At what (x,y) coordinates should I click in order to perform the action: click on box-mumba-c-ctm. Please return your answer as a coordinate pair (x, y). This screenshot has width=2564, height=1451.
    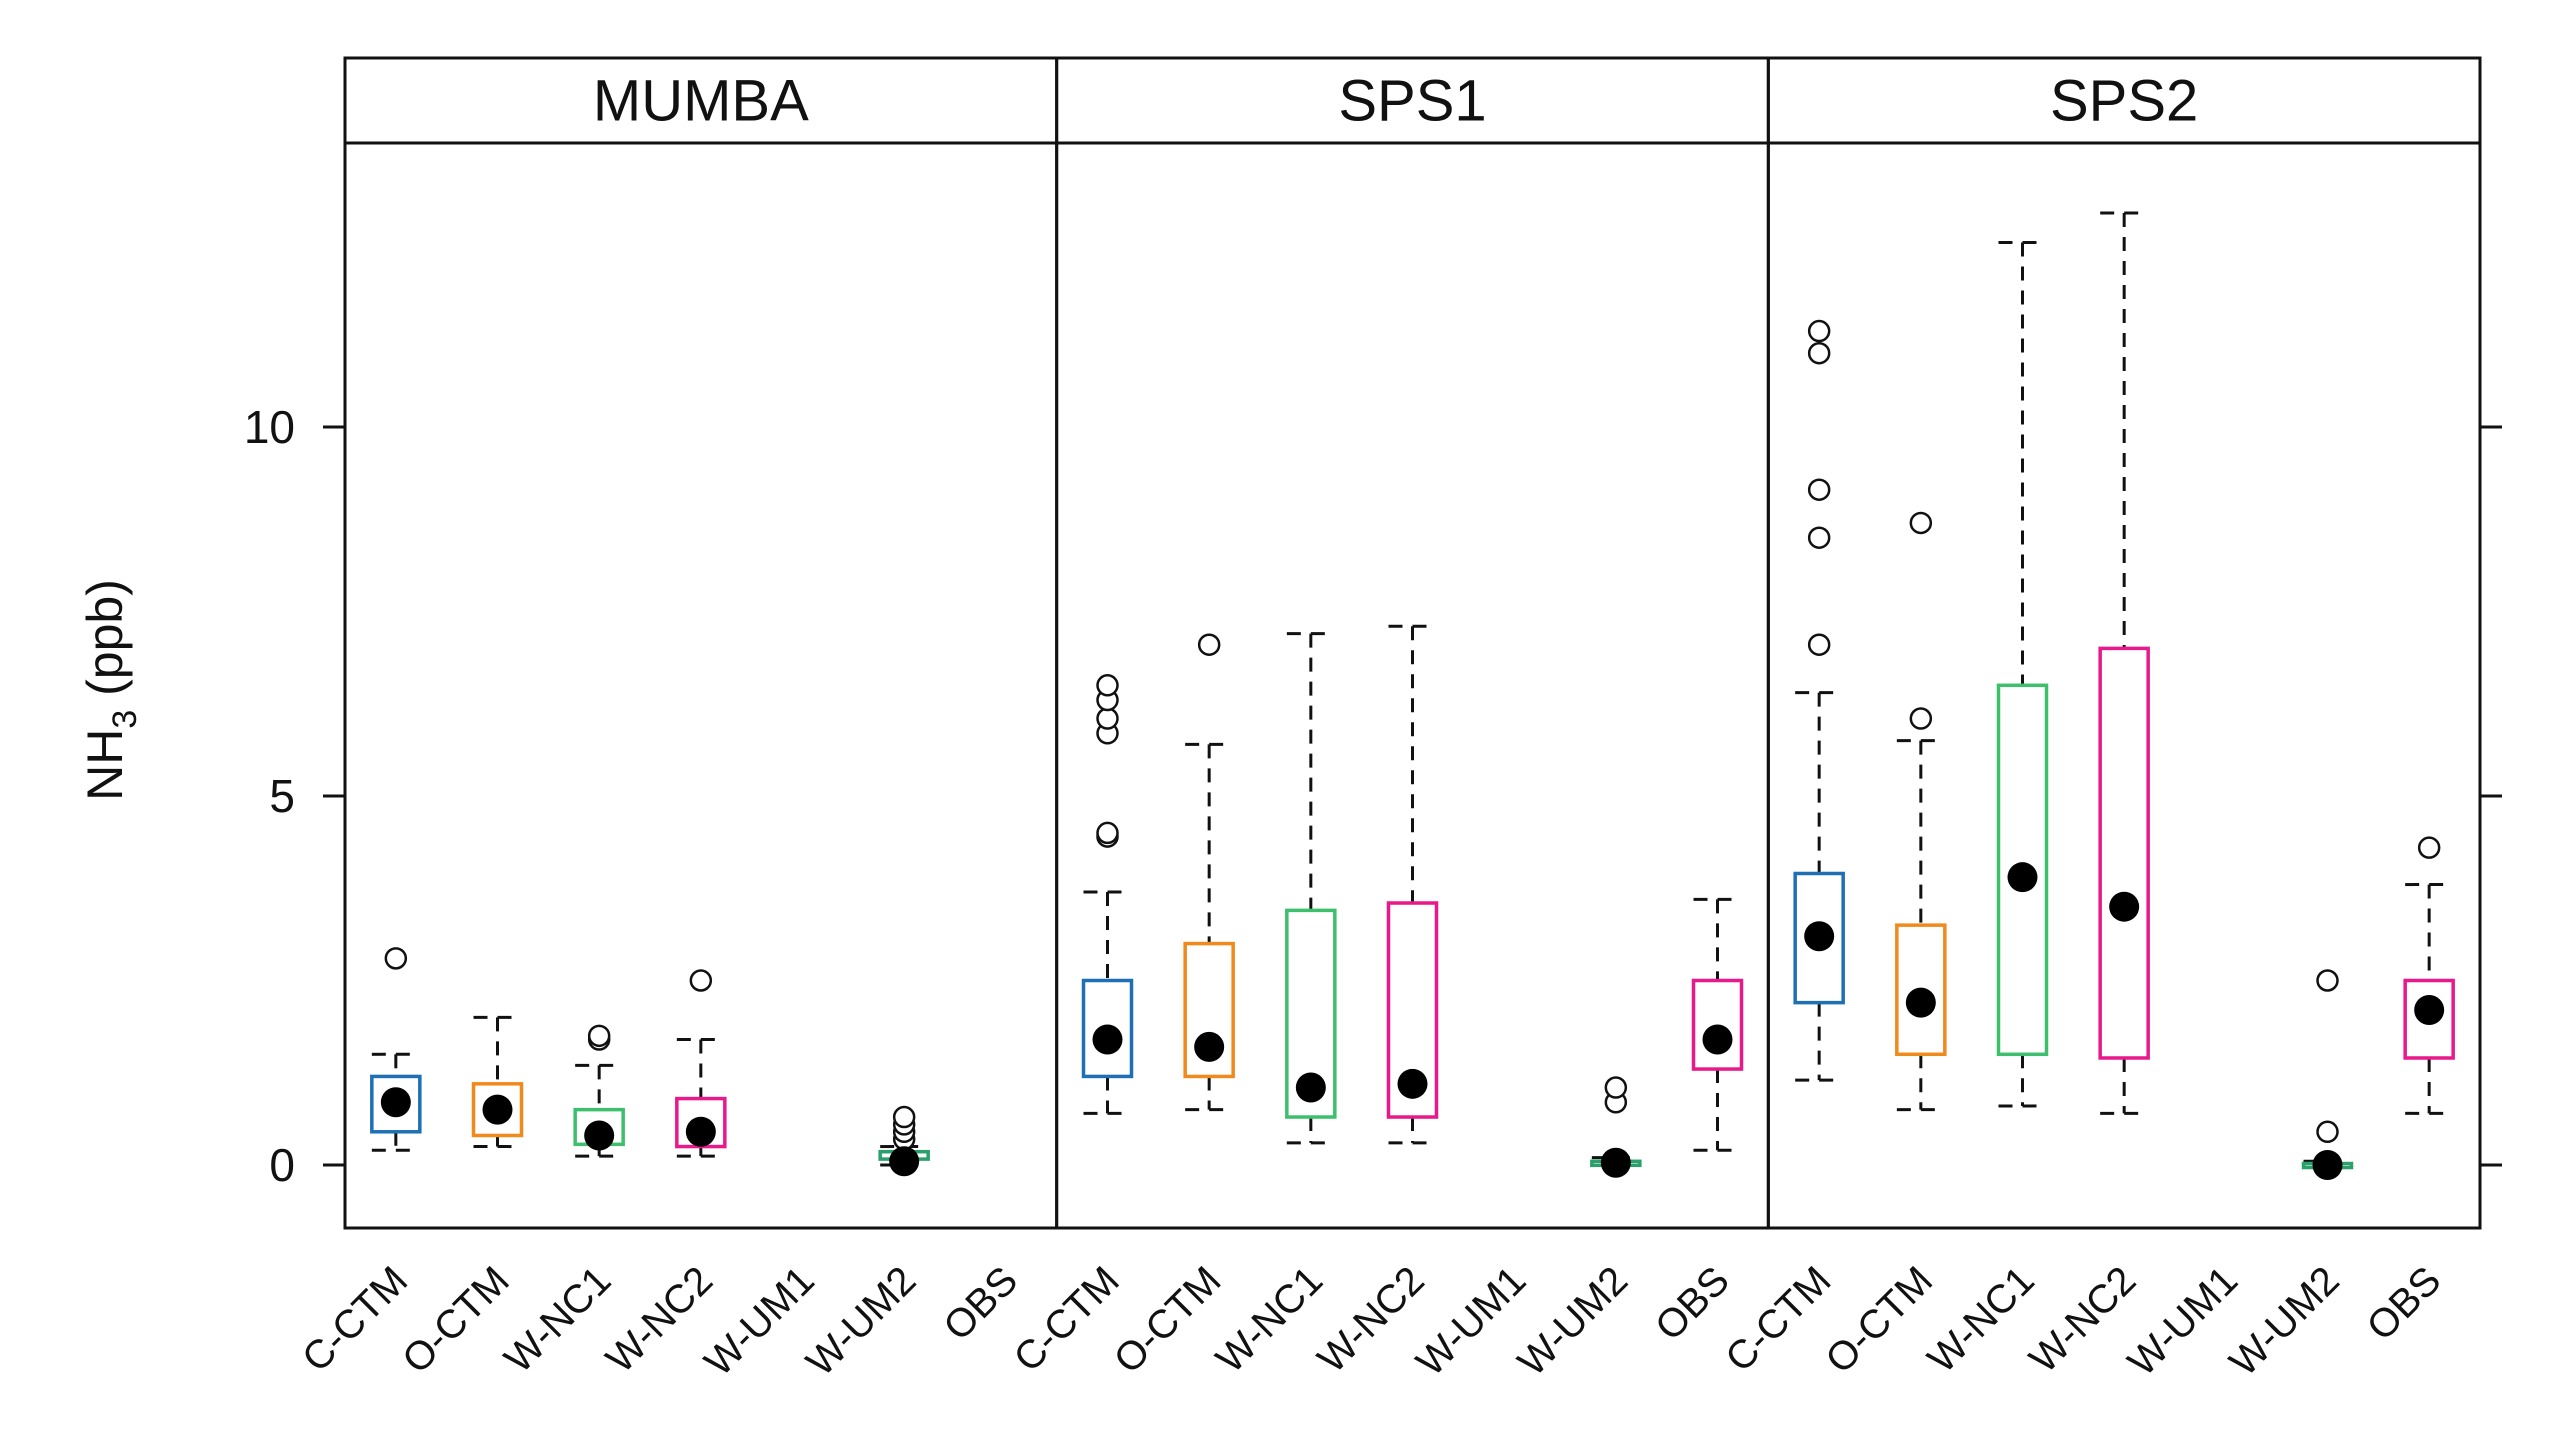
    Looking at the image, I should click on (396, 1049).